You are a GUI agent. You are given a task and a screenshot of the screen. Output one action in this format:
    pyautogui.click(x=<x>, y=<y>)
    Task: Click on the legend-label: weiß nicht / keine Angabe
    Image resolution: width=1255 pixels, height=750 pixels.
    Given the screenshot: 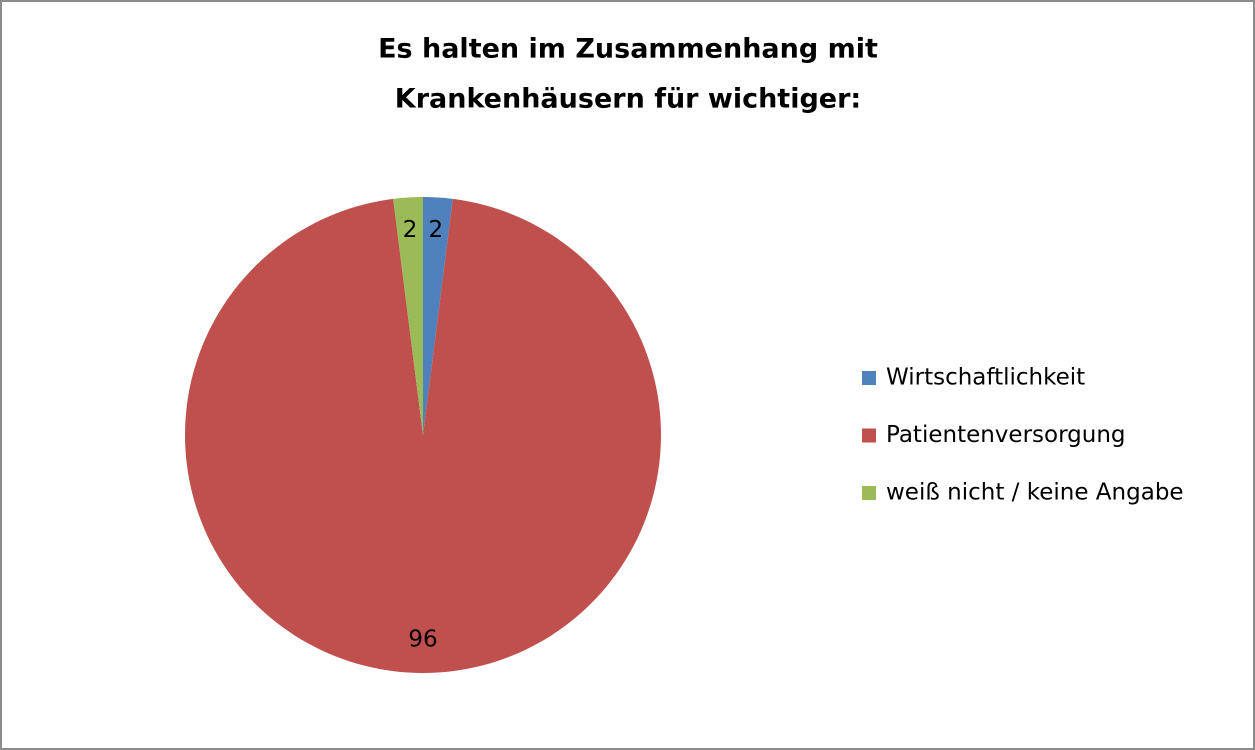 What is the action you would take?
    pyautogui.click(x=1035, y=493)
    